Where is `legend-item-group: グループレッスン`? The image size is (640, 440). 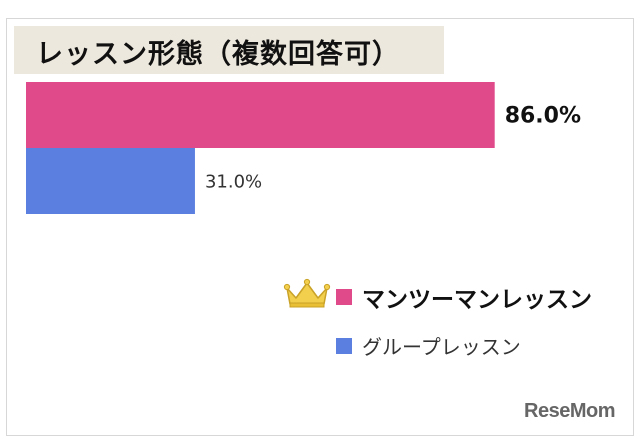 legend-item-group: グループレッスン is located at coordinates (428, 345).